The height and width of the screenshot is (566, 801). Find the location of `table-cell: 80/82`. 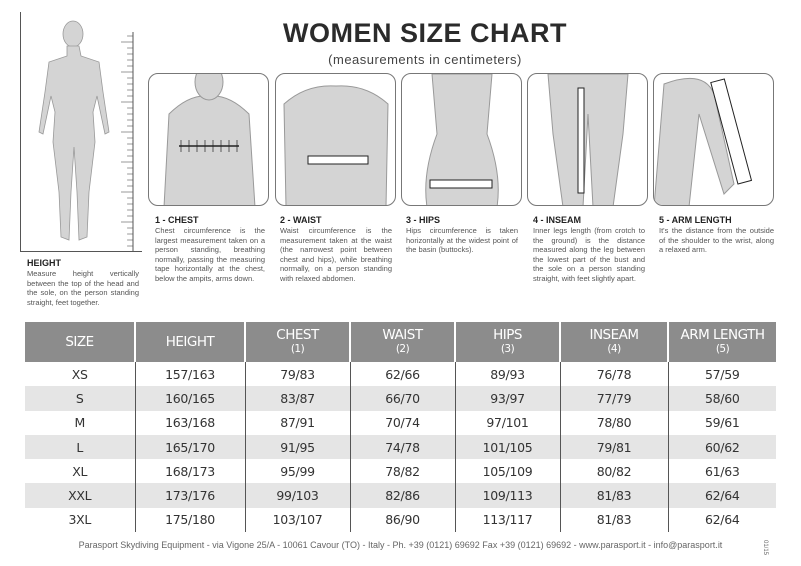

table-cell: 80/82 is located at coordinates (613, 471).